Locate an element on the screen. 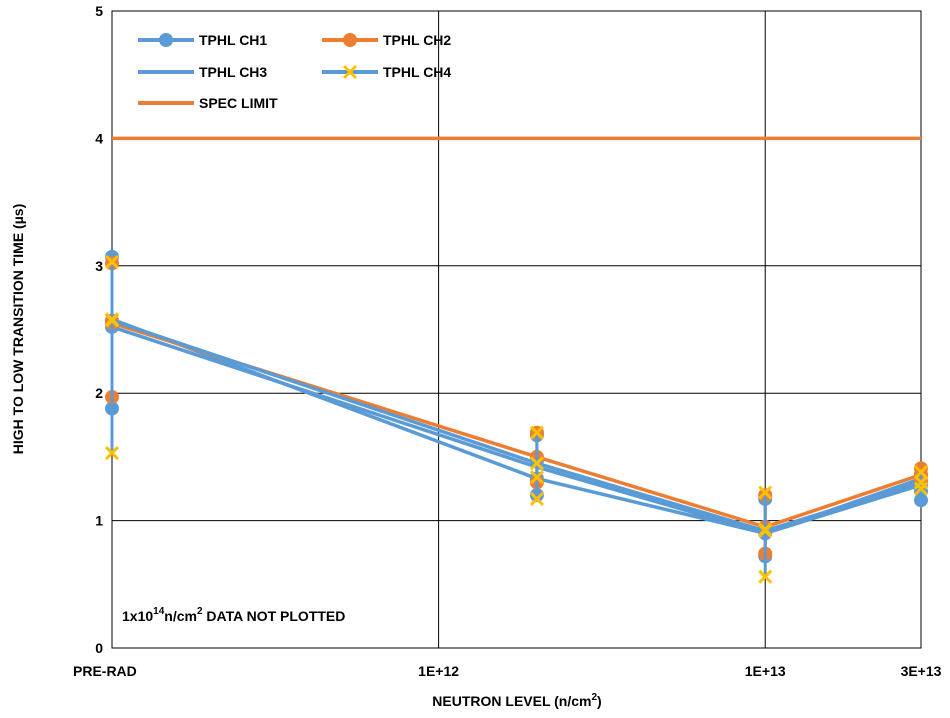 The image size is (950, 718). y-tick-label: 1 is located at coordinates (99, 521).